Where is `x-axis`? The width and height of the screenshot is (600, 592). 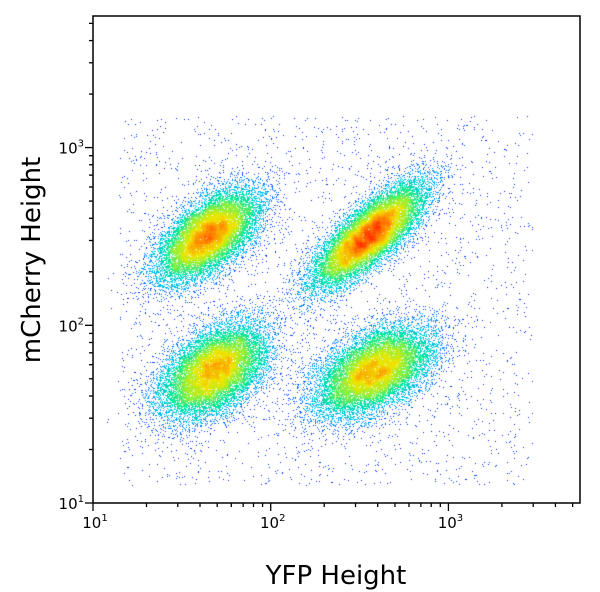 x-axis is located at coordinates (333, 507).